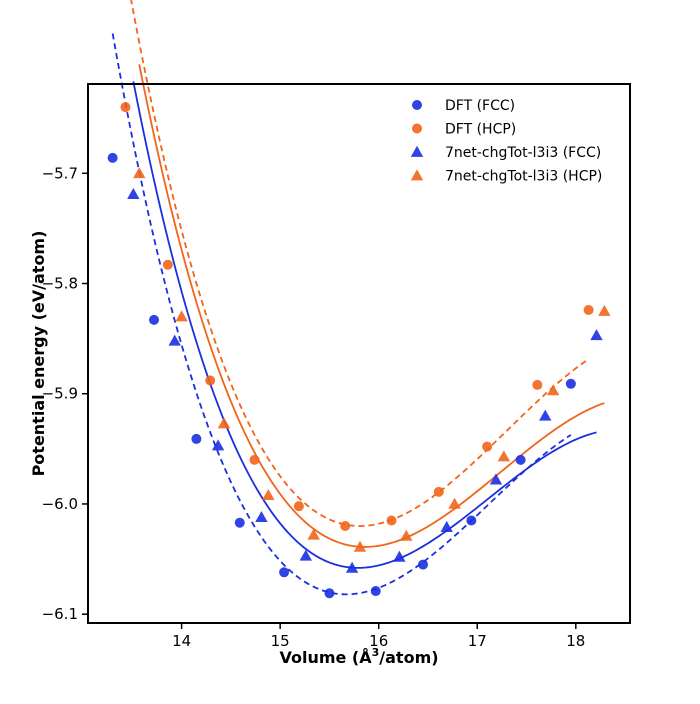 The width and height of the screenshot is (700, 704). What do you see at coordinates (280, 641) in the screenshot?
I see `x-tick-label: 15` at bounding box center [280, 641].